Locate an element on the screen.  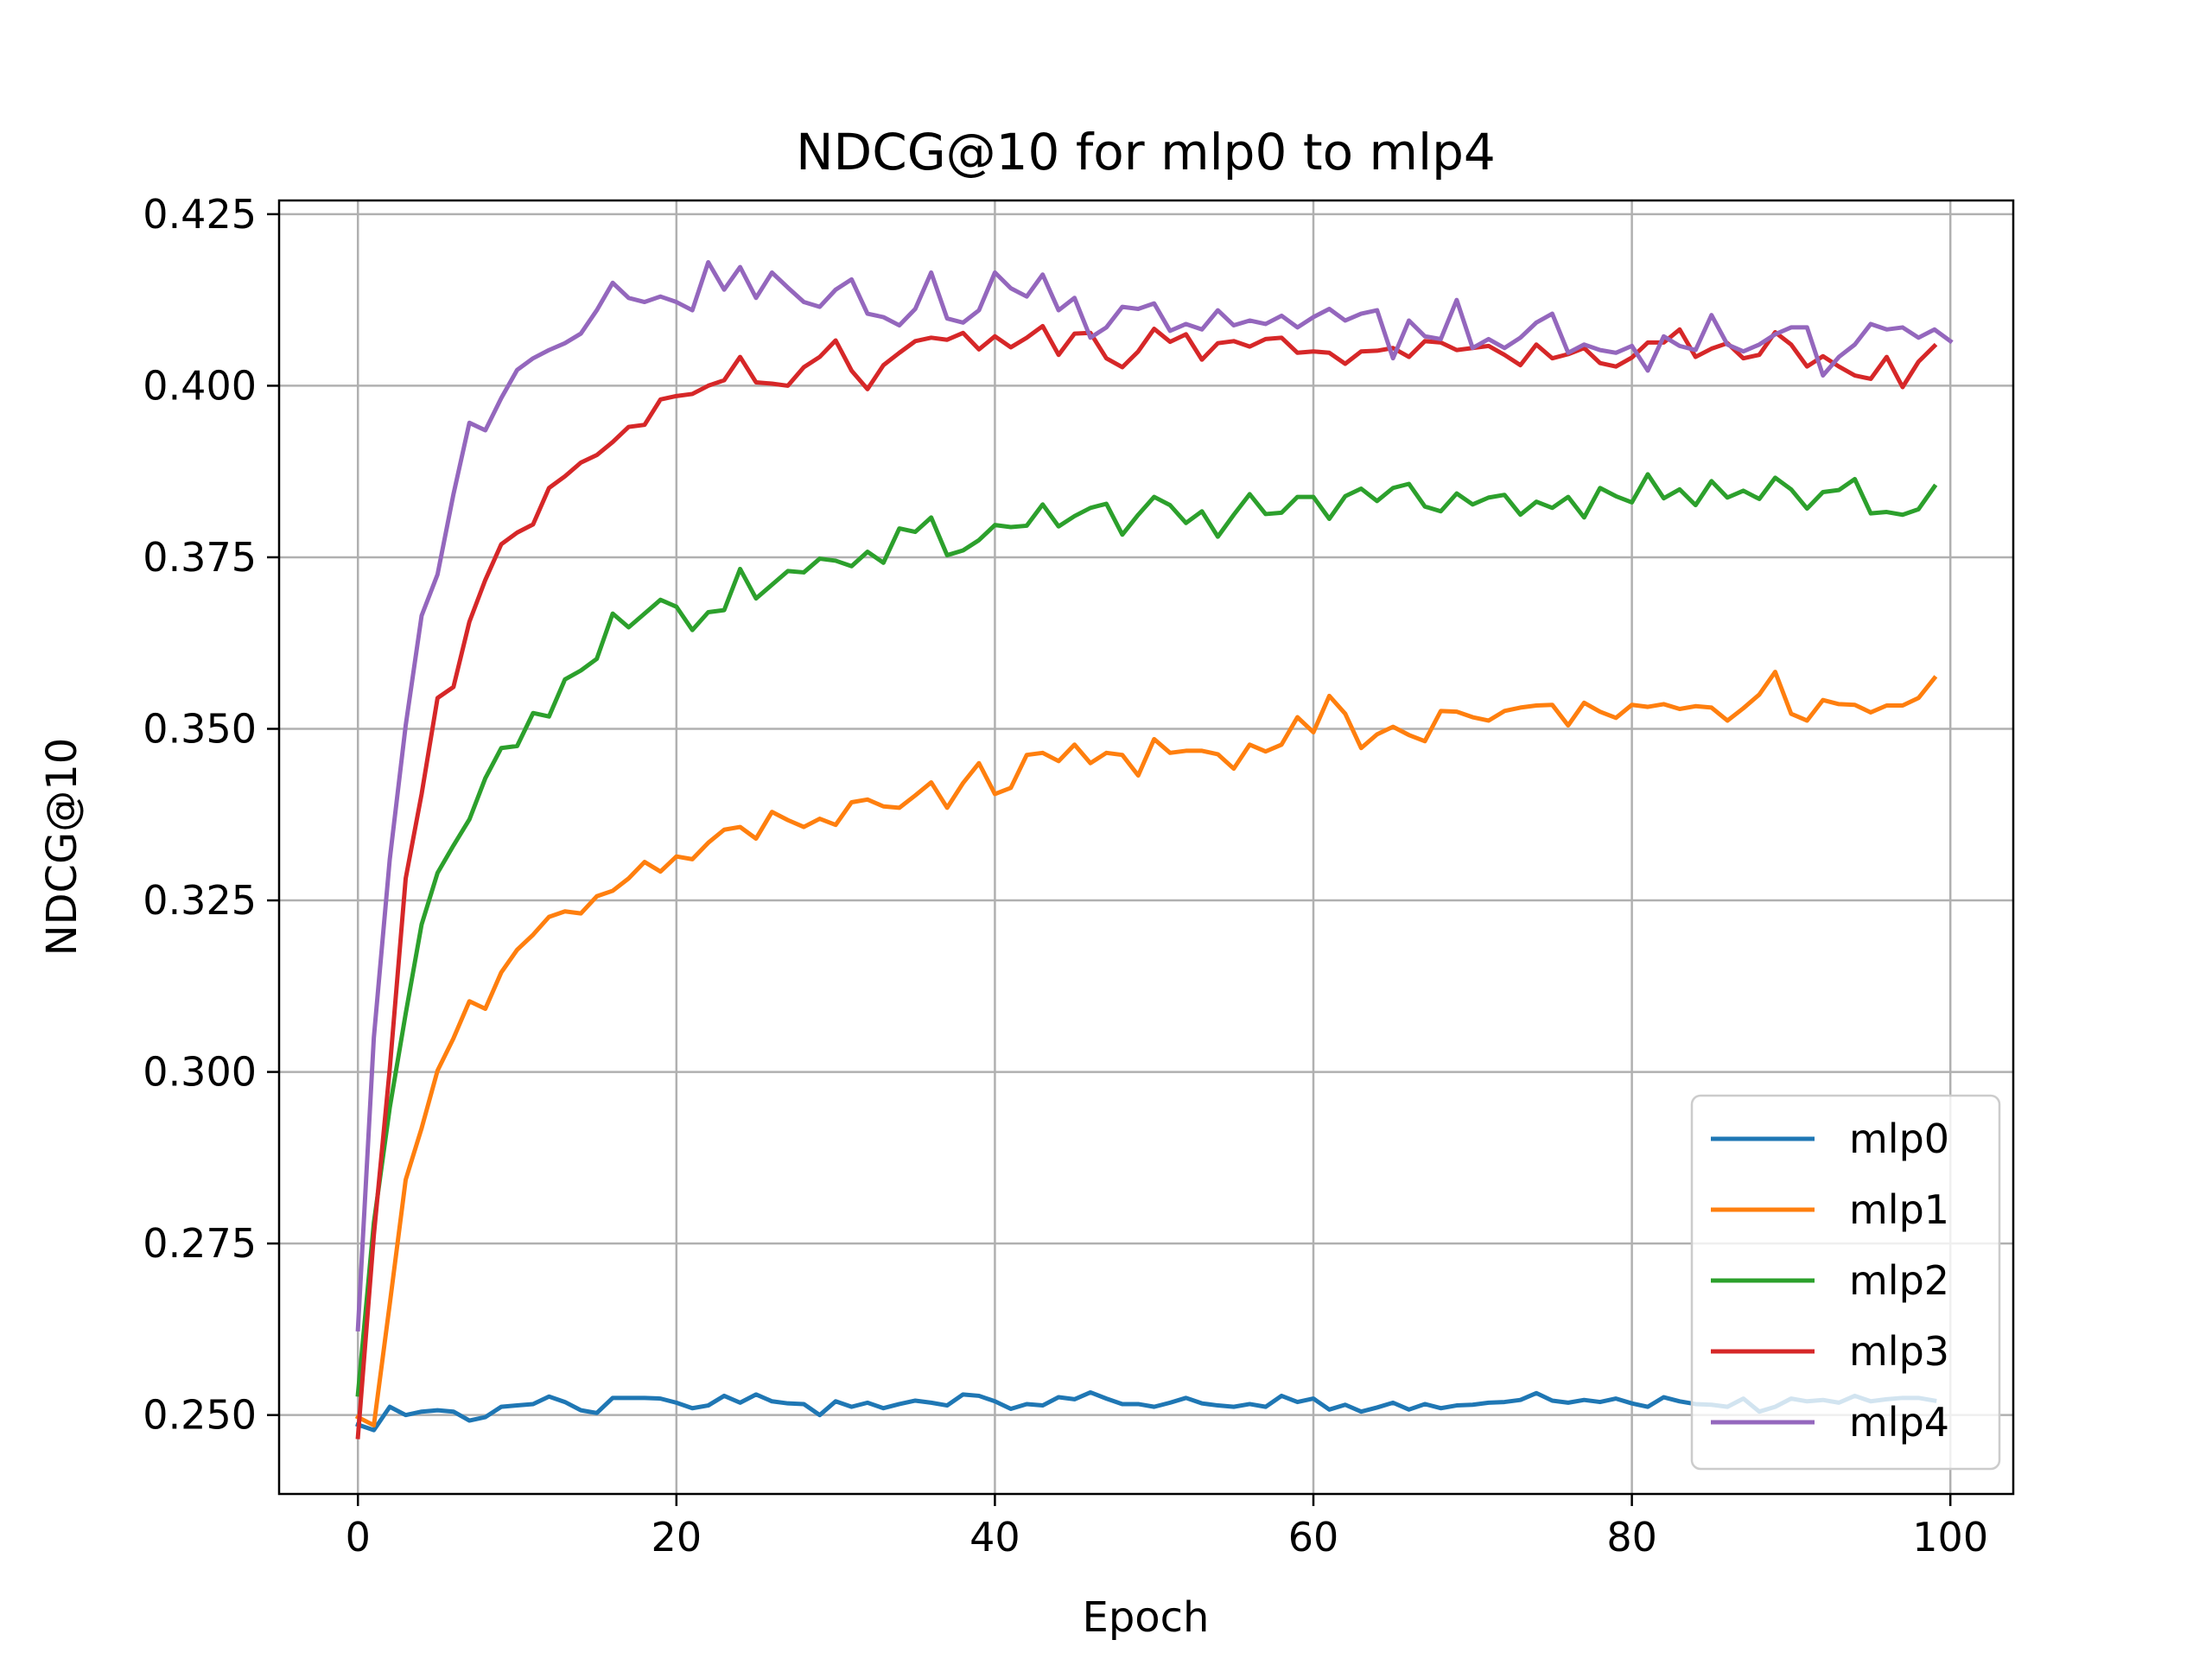
x-tick-label: 100 is located at coordinates (1950, 1537).